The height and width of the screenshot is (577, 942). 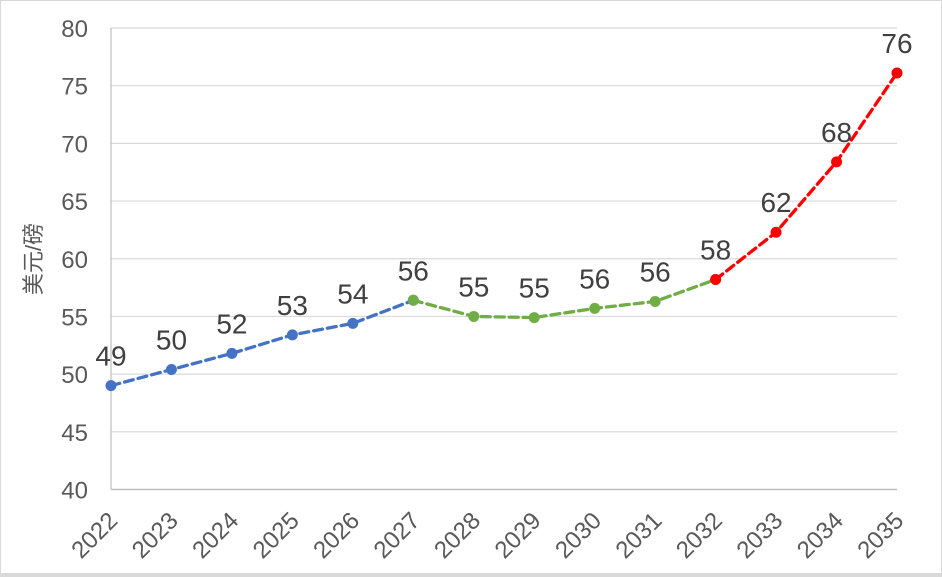 I want to click on y-axis-tick-label: 70, so click(x=74, y=144).